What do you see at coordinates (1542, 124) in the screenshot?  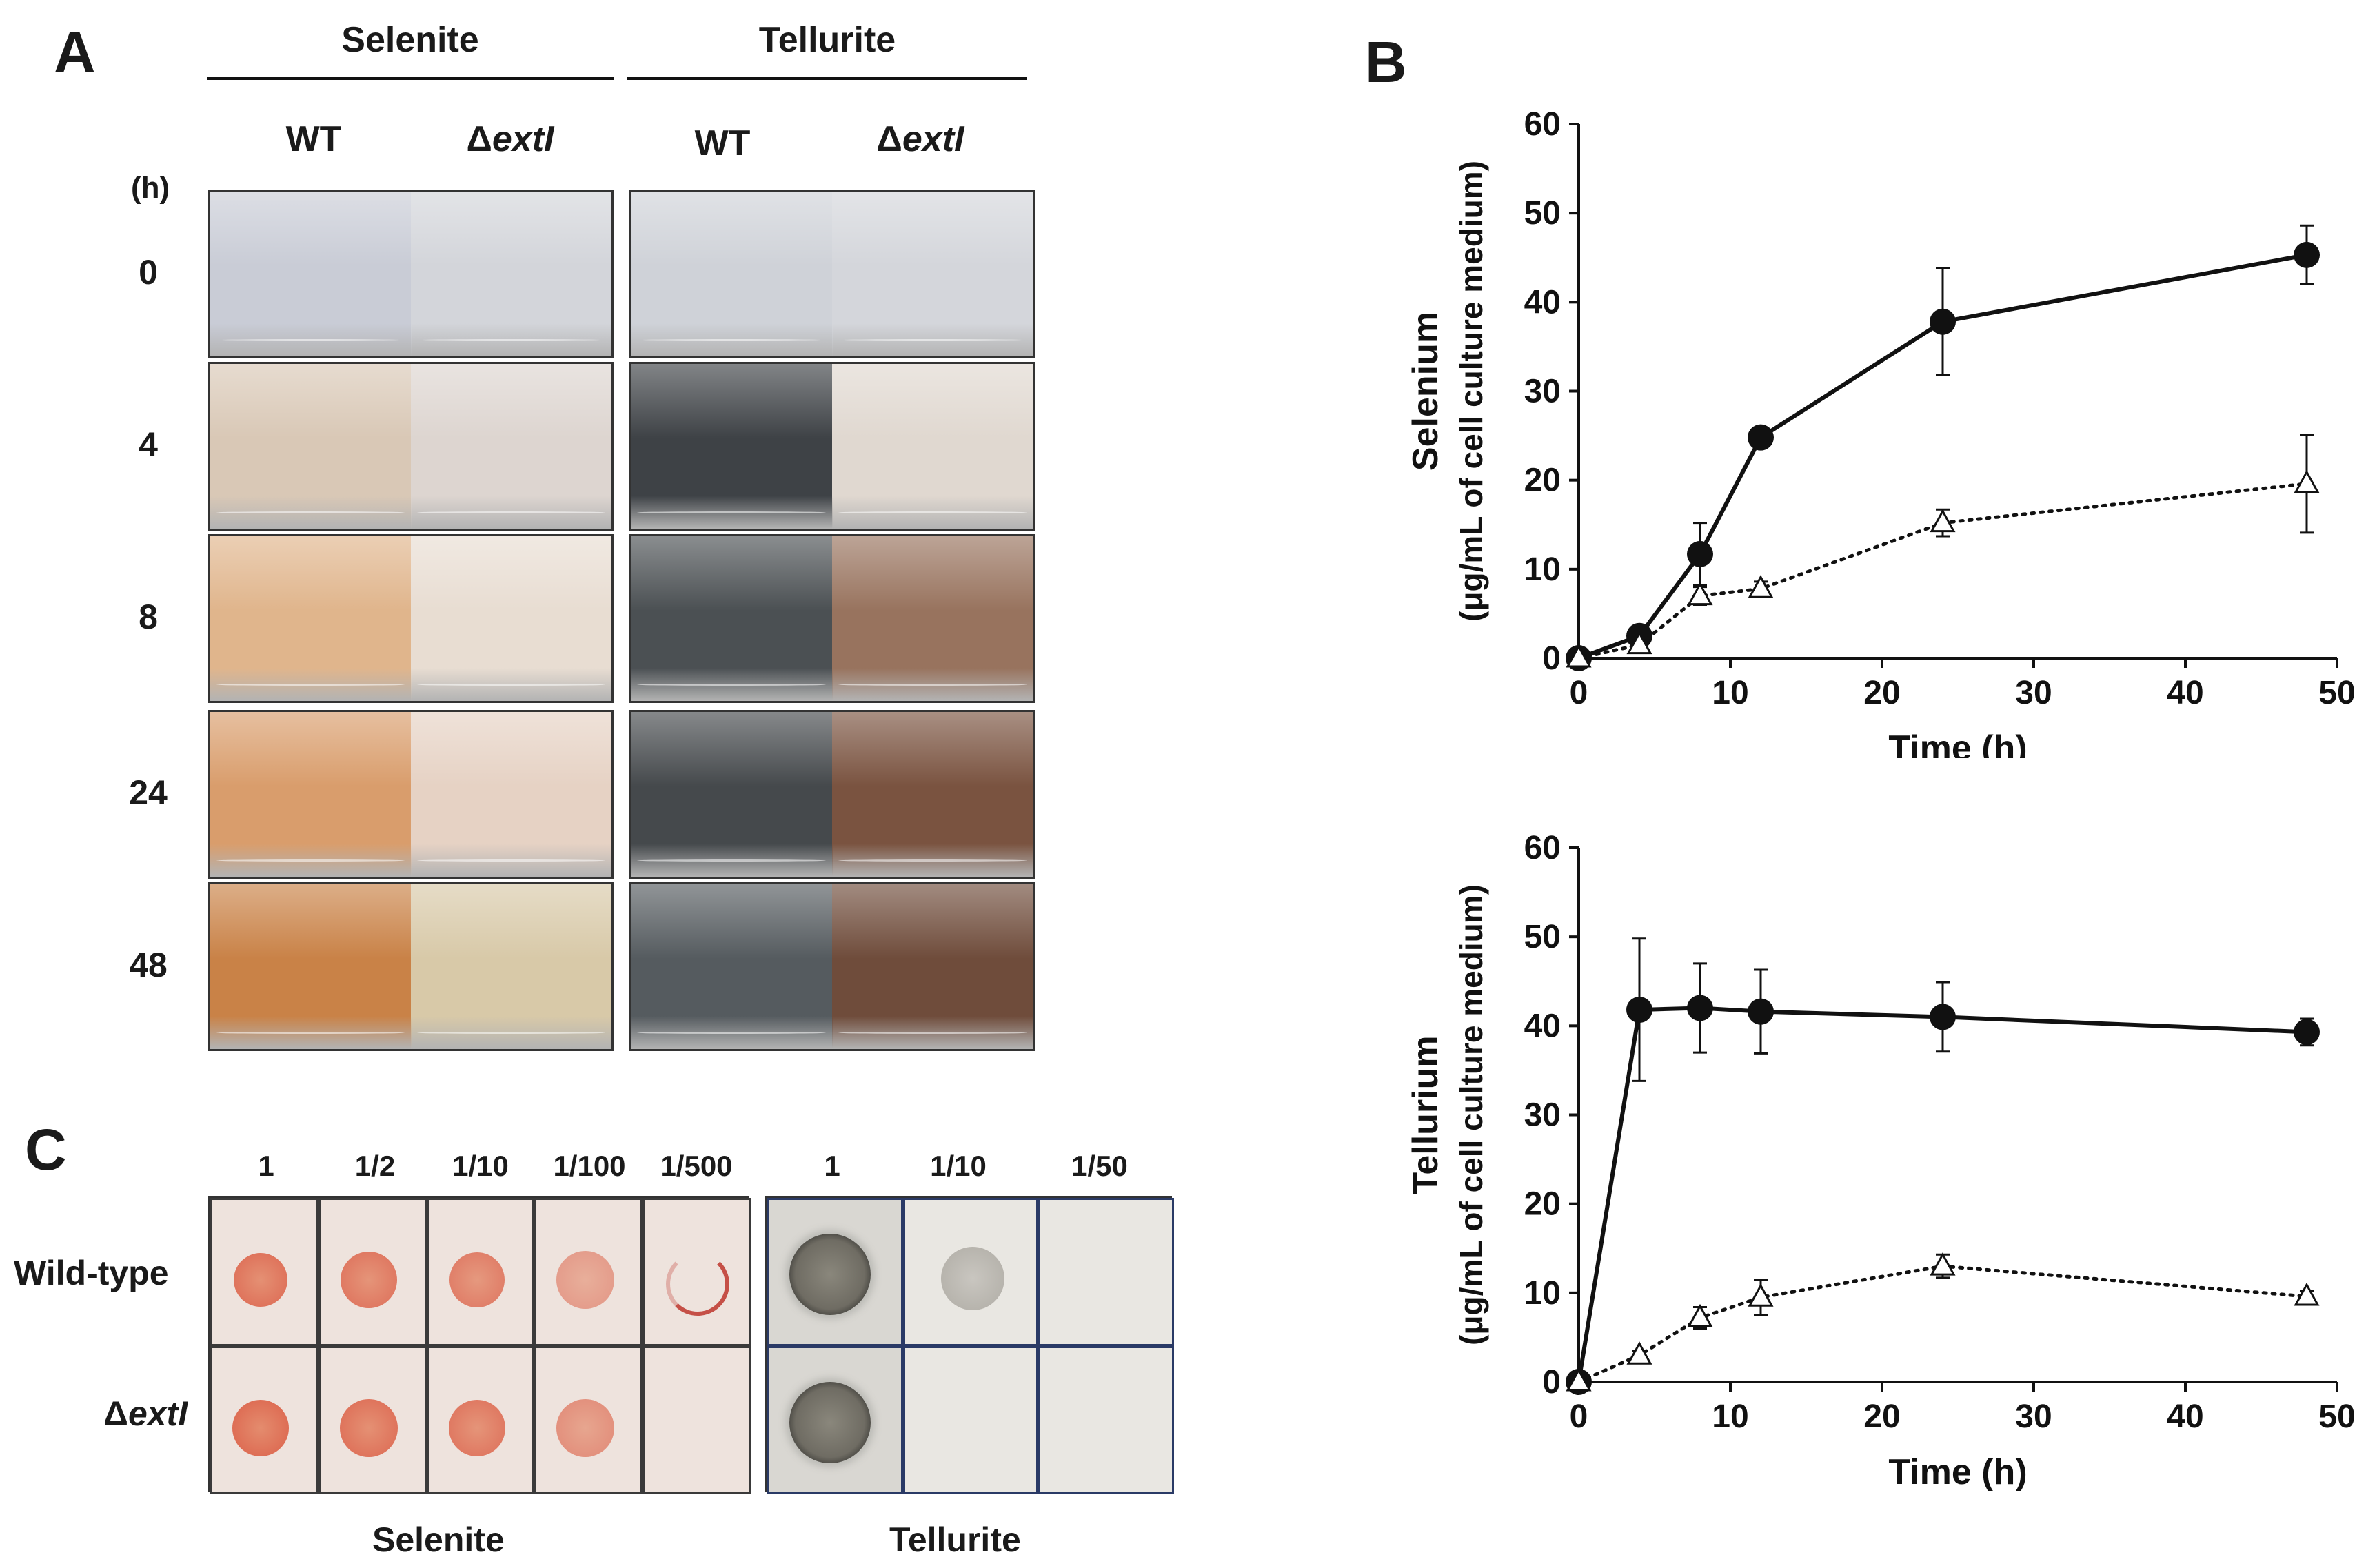 I see `y-tick-label: 60` at bounding box center [1542, 124].